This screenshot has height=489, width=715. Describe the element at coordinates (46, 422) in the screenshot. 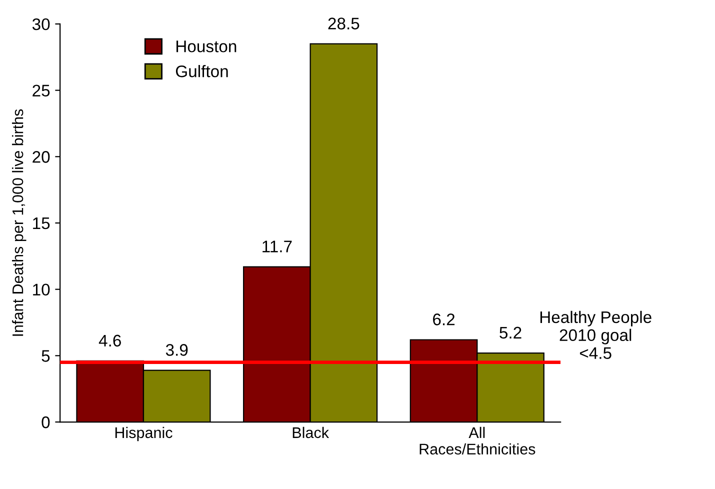

I see `y-tick-label: 0` at that location.